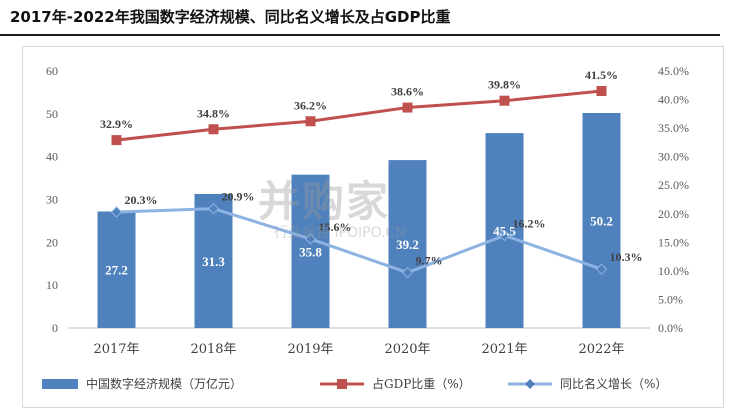  Describe the element at coordinates (310, 105) in the screenshot. I see `gdp-share-point-label: 36.2%` at that location.